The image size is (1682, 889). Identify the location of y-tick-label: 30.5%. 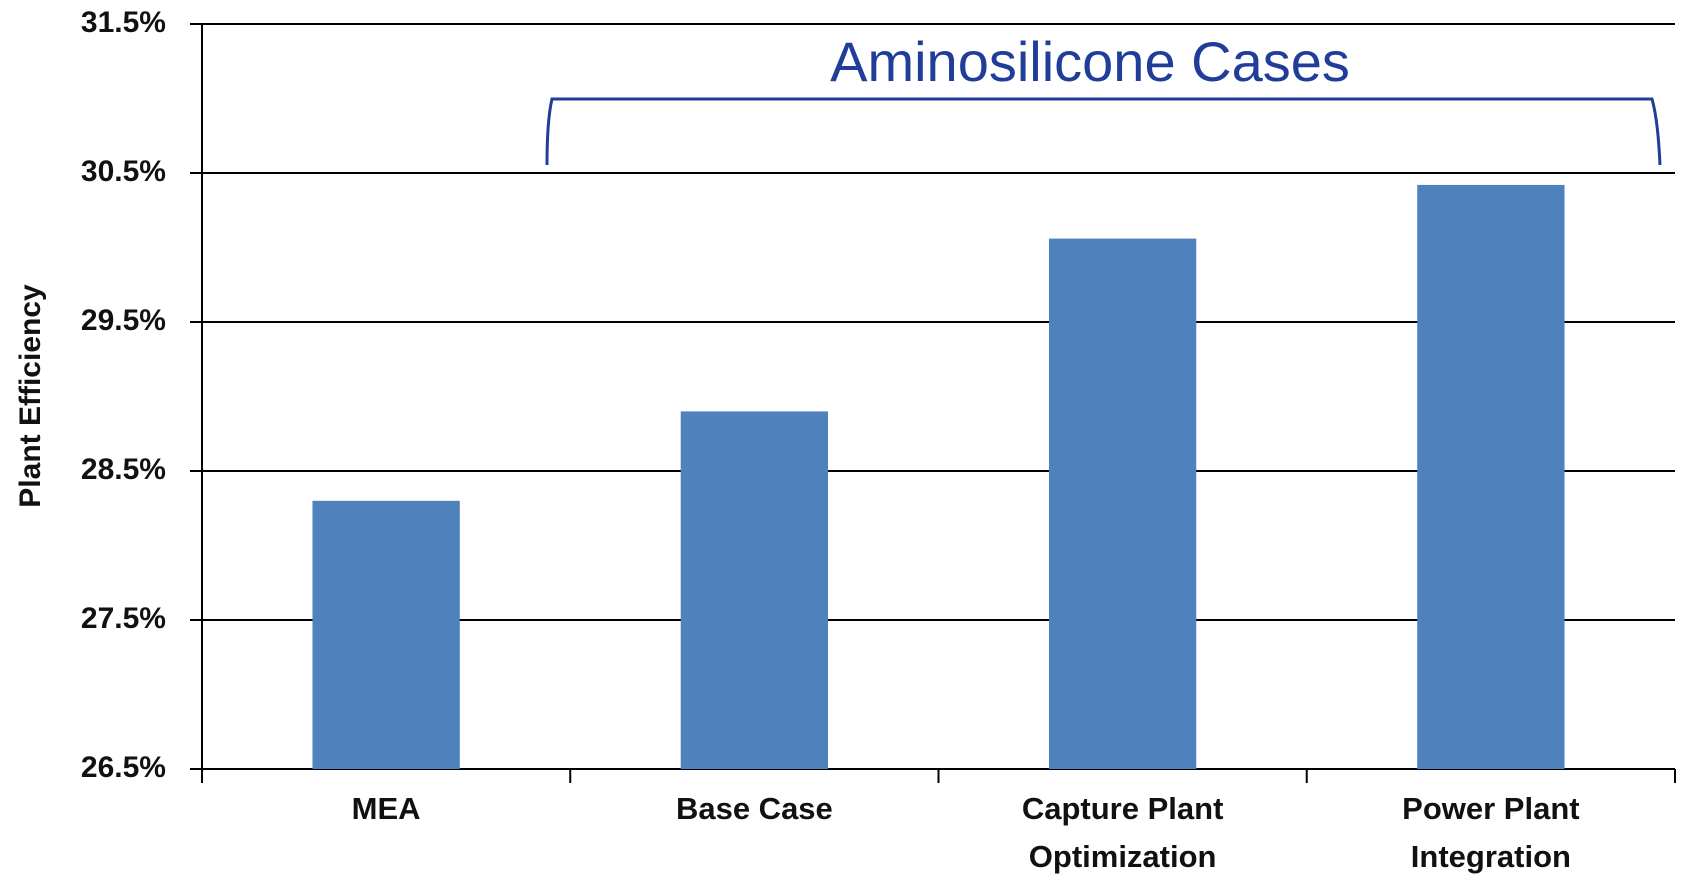
(123, 171).